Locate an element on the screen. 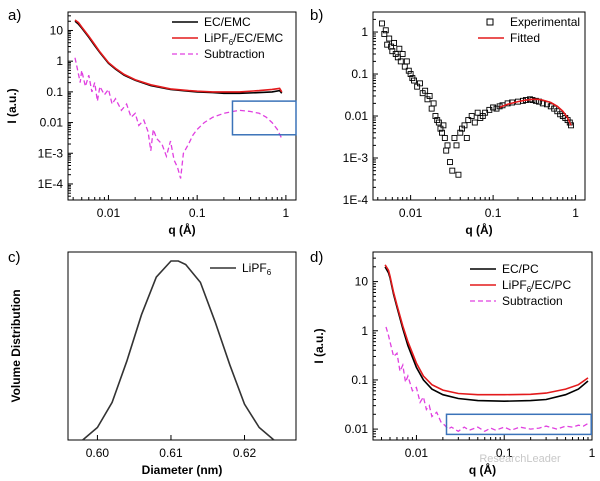 This screenshot has width=600, height=481. x-tick-label: 0.61 is located at coordinates (171, 453).